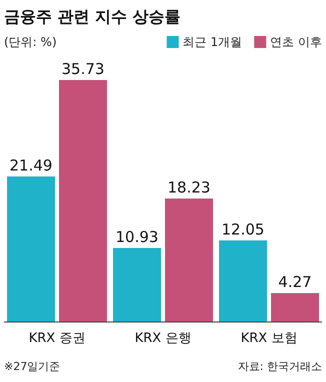 The width and height of the screenshot is (326, 382). What do you see at coordinates (212, 42) in the screenshot?
I see `legend-label: 최근 1개월` at bounding box center [212, 42].